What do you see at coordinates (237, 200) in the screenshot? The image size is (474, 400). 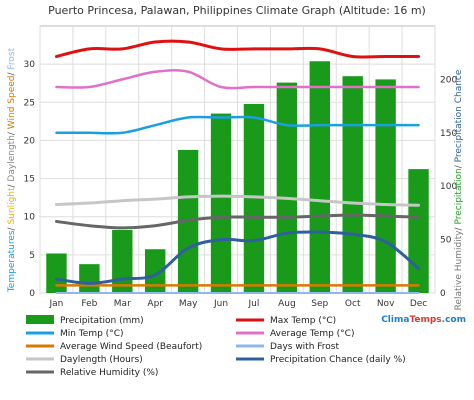 I see `line-daylength-hours` at bounding box center [237, 200].